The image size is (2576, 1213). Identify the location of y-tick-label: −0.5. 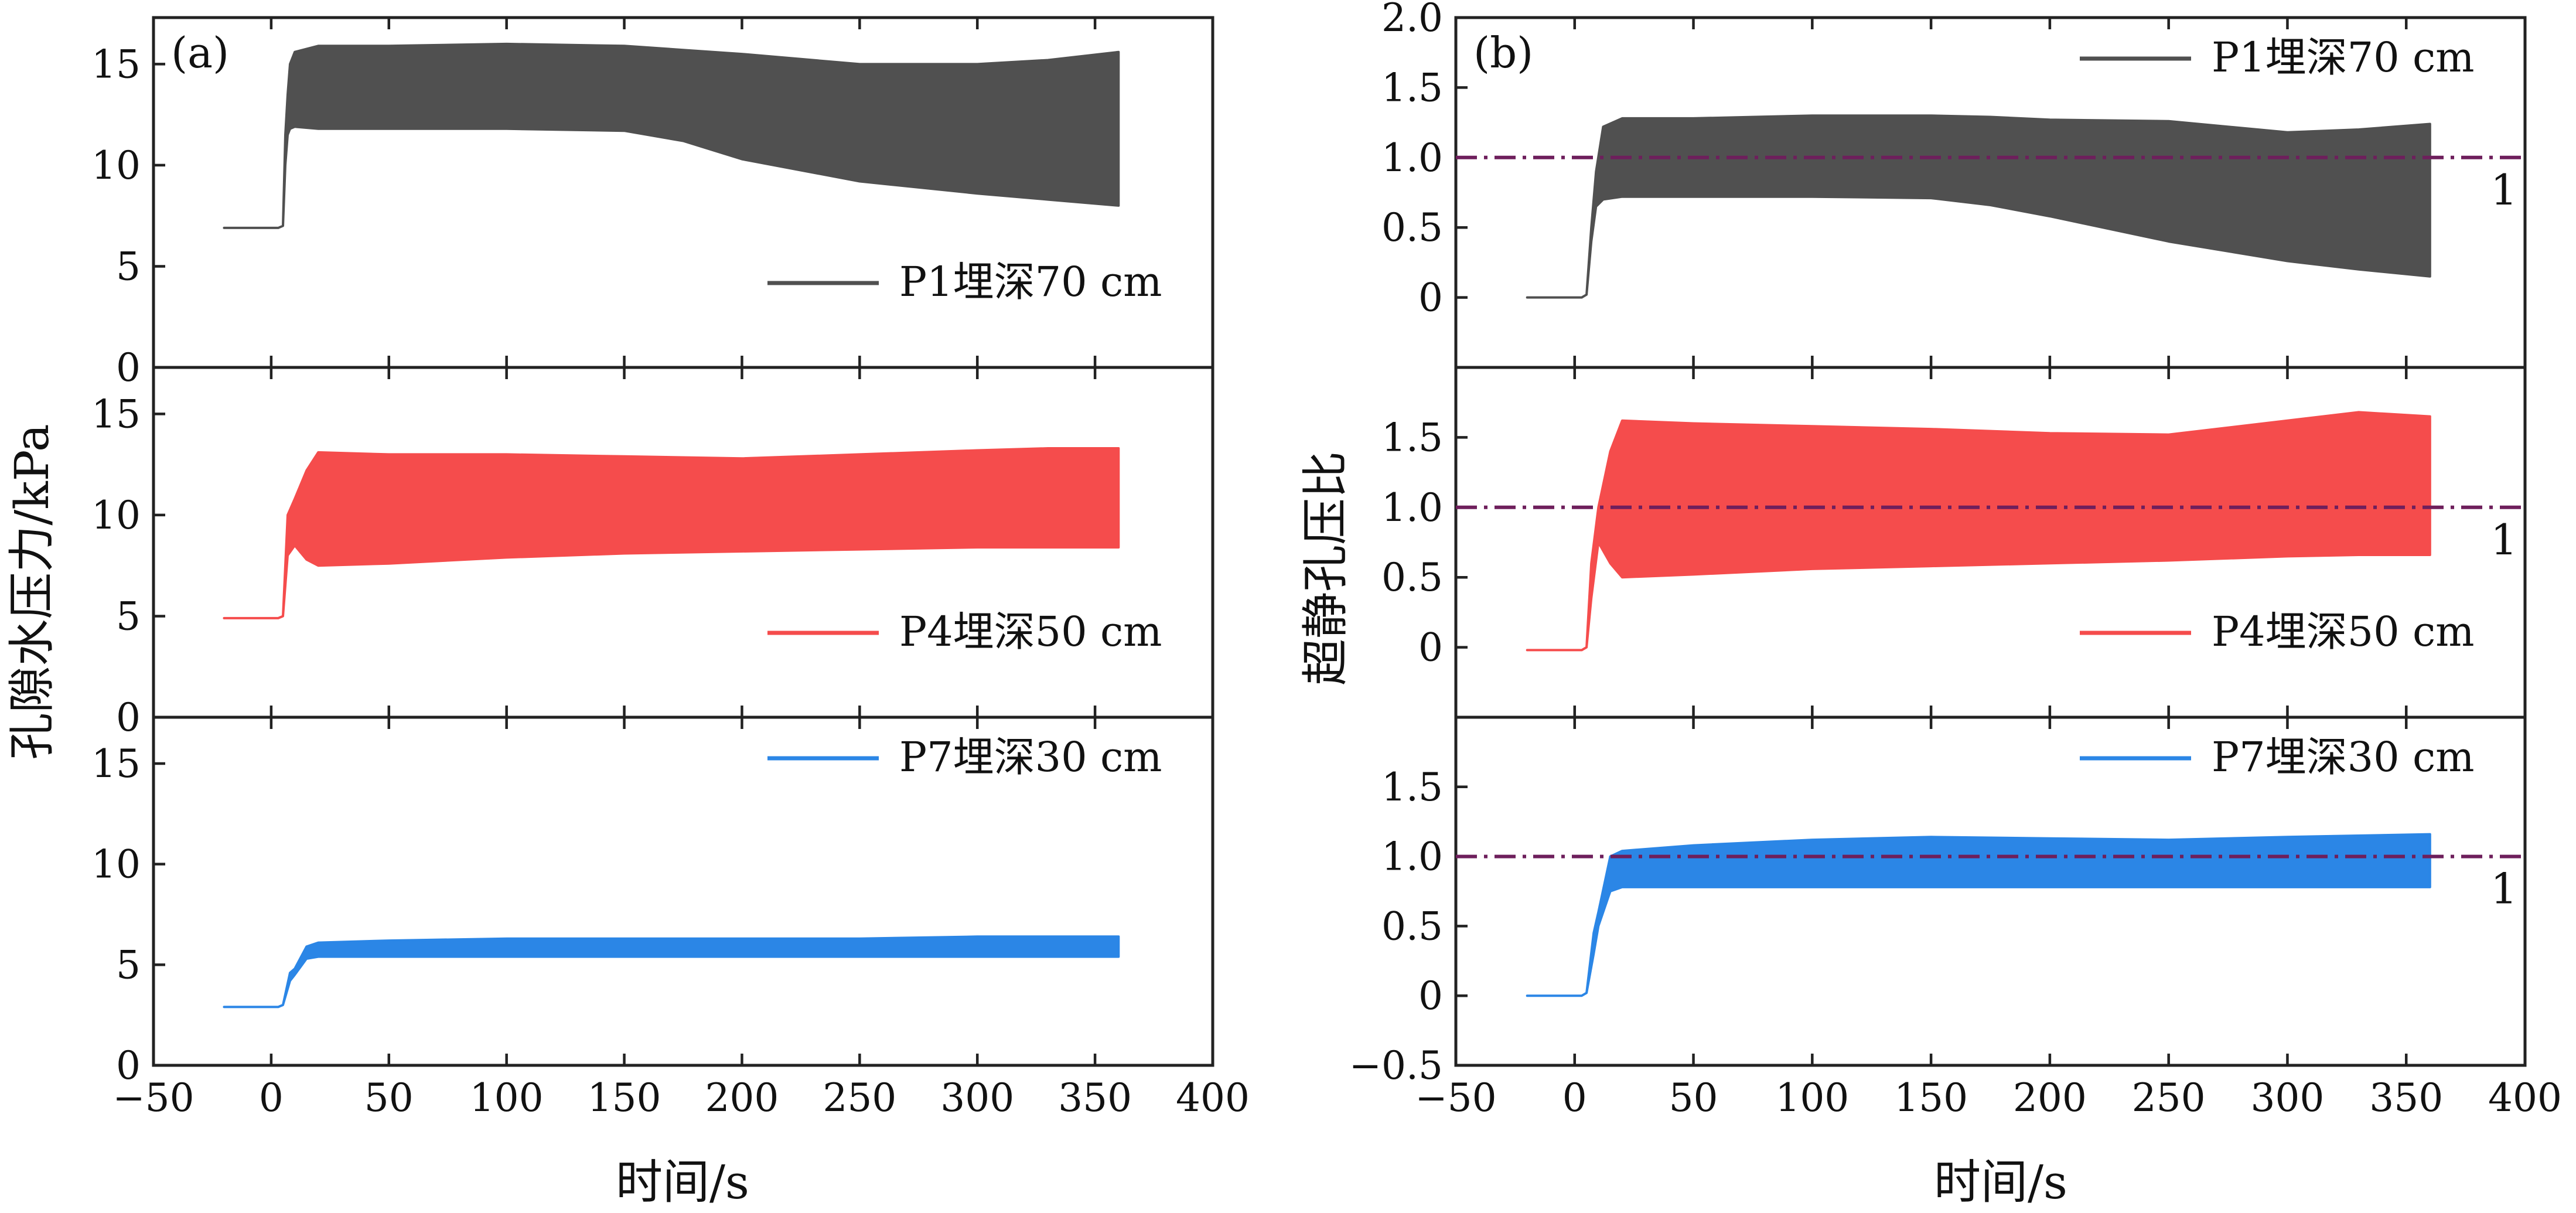
(1396, 1065).